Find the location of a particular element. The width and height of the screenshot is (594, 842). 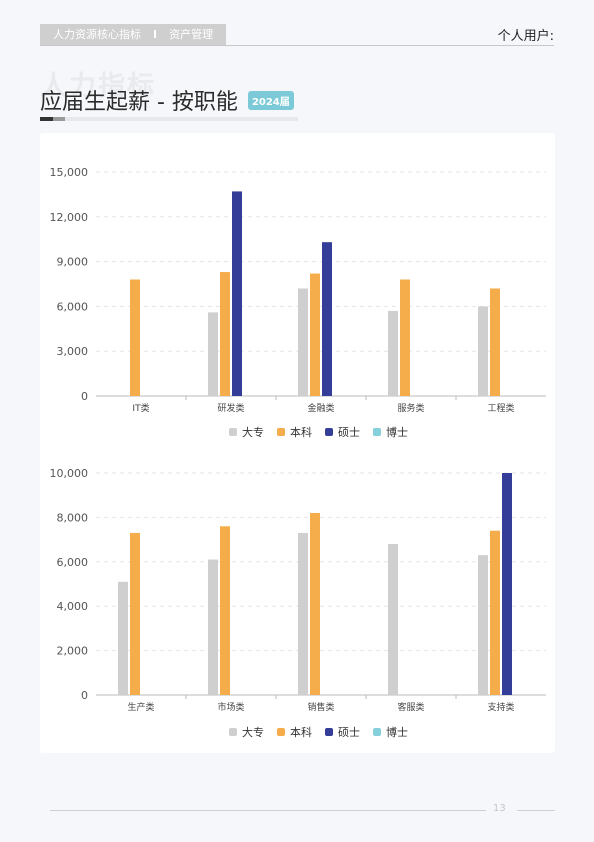

title-watermark: 人力指标 is located at coordinates (98, 86).